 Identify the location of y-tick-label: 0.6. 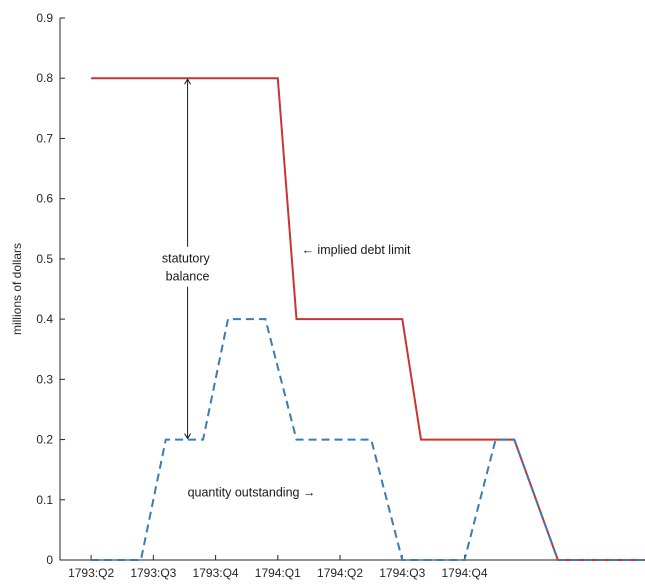
(44, 199).